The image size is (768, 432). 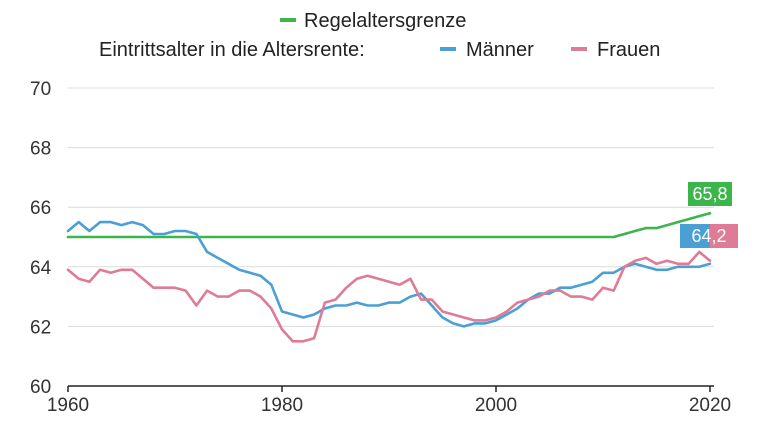 I want to click on y-tick-label-68: 68, so click(x=40, y=149).